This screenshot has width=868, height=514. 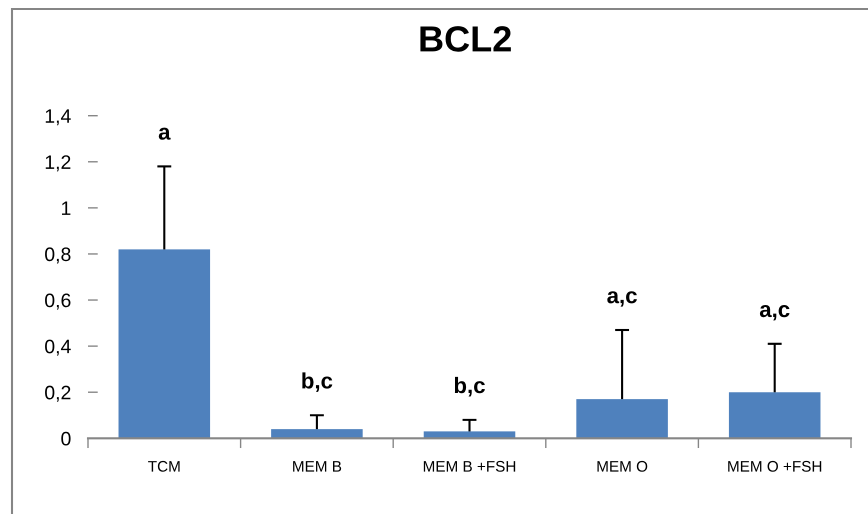 What do you see at coordinates (622, 466) in the screenshot?
I see `x-tick-label: MEM O` at bounding box center [622, 466].